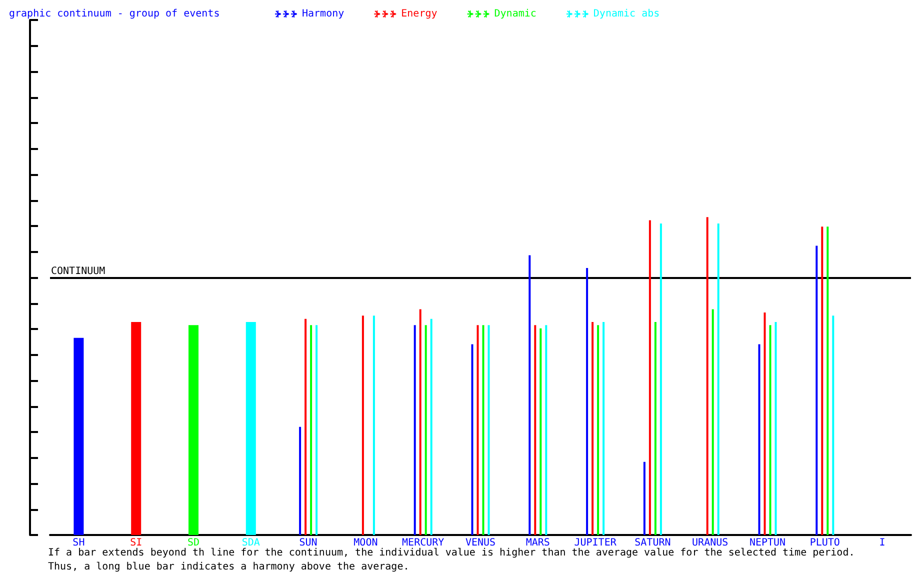  I want to click on x-tick-label: SUN, so click(308, 543).